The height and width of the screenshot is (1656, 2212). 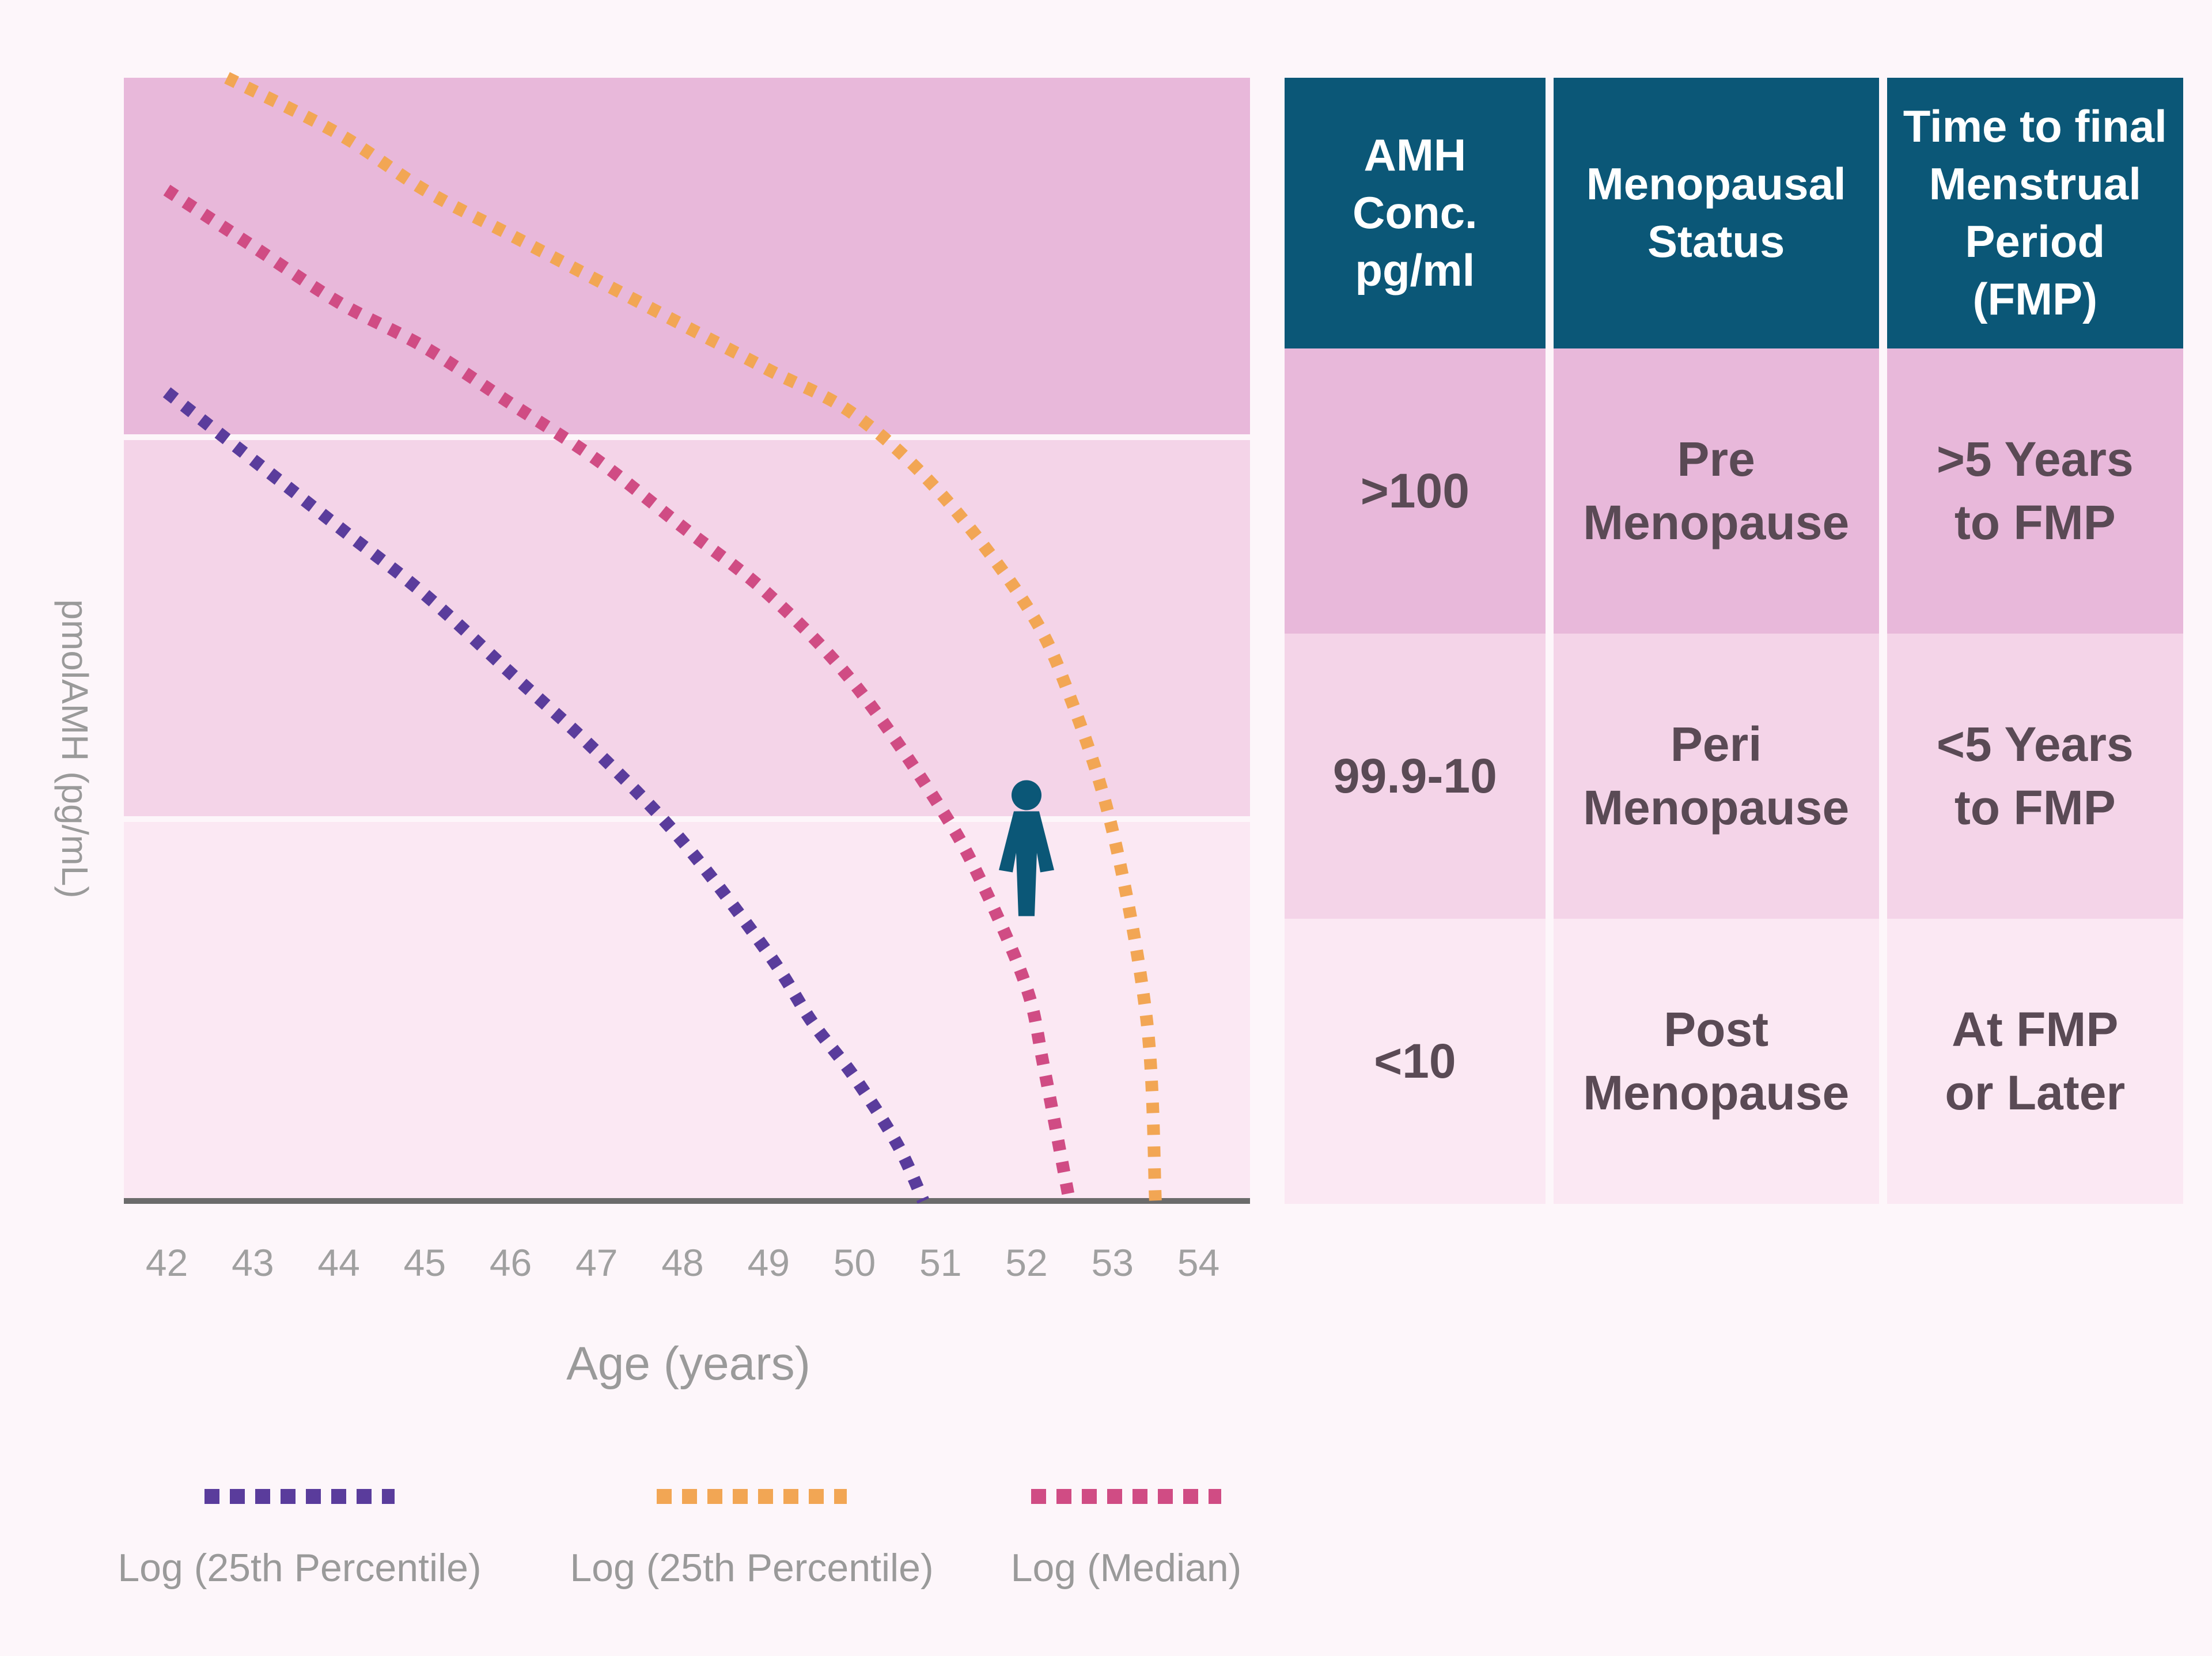 What do you see at coordinates (687, 257) in the screenshot?
I see `band-pre-menopause` at bounding box center [687, 257].